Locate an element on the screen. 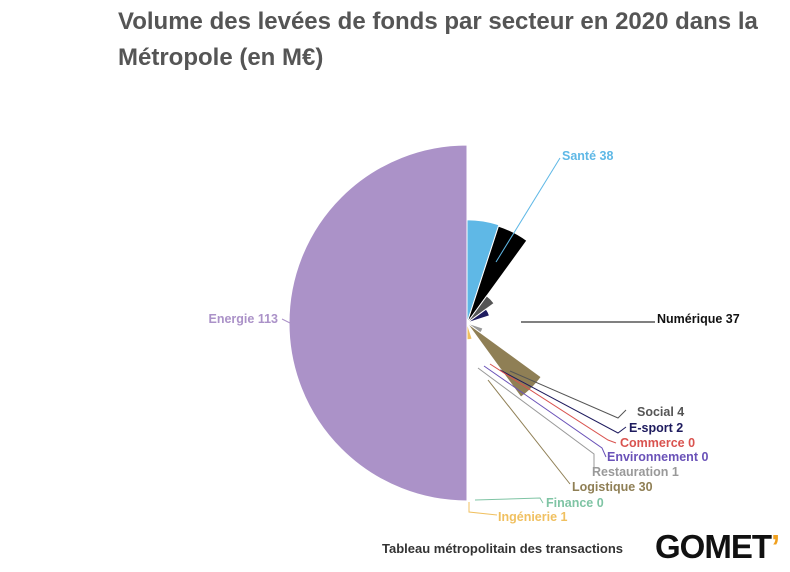 This screenshot has width=790, height=572. slice-label-logistique: Logistique 30 is located at coordinates (612, 487).